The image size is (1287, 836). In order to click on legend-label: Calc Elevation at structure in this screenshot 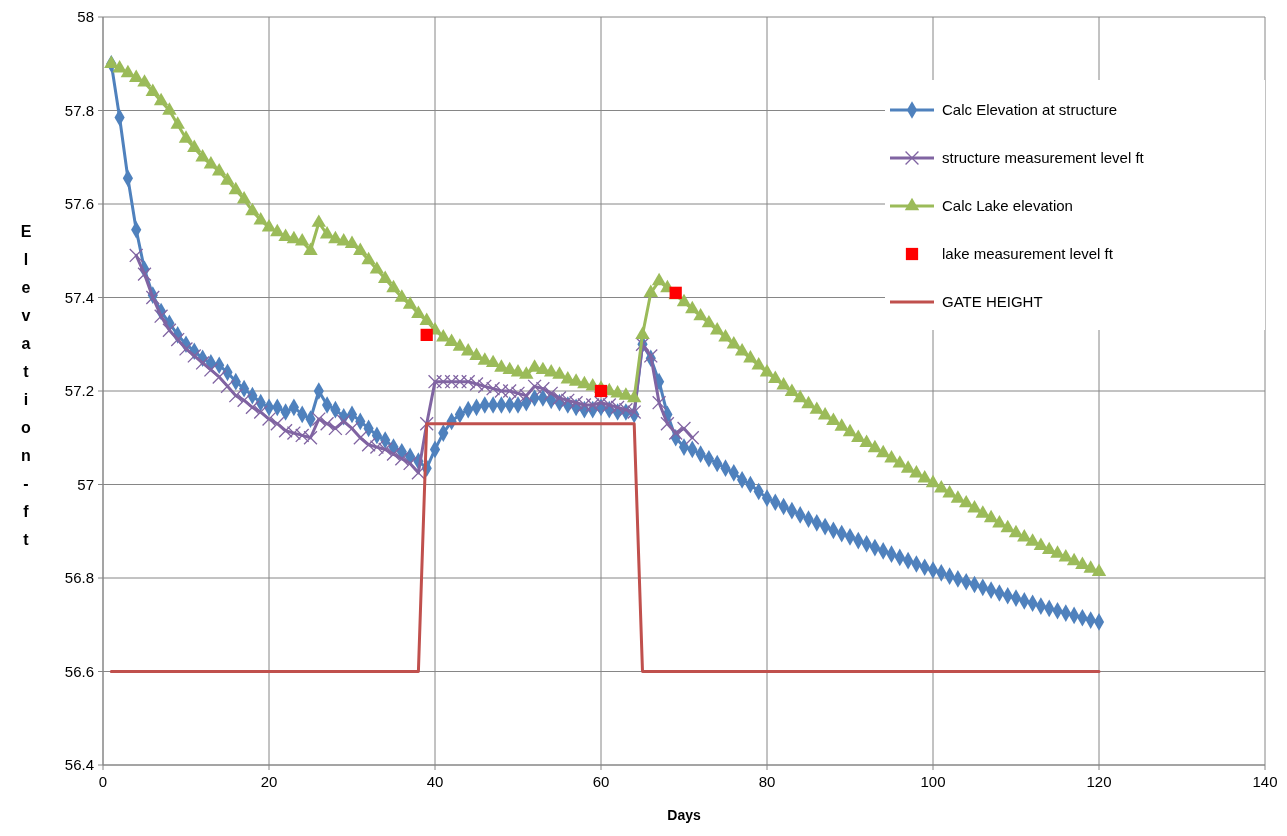, I will do `click(1030, 110)`.